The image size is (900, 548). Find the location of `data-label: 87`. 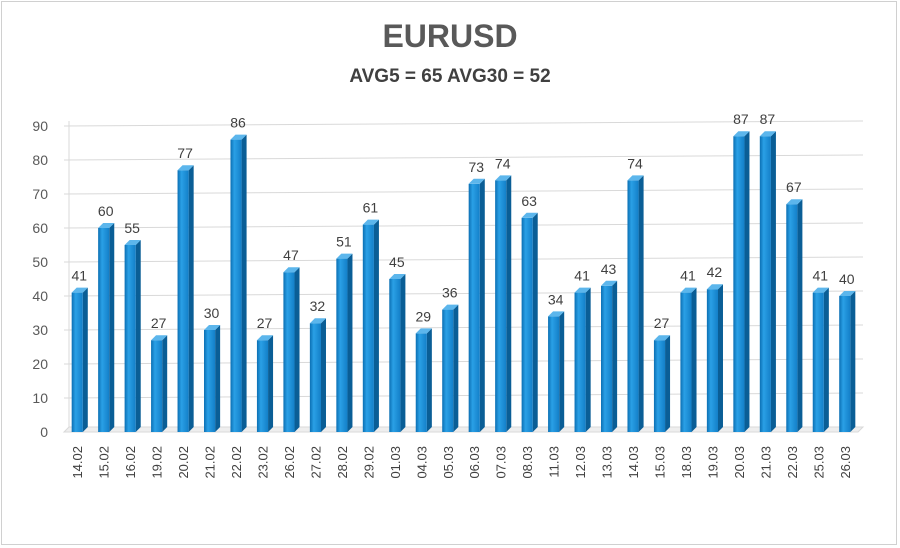

data-label: 87 is located at coordinates (768, 119).